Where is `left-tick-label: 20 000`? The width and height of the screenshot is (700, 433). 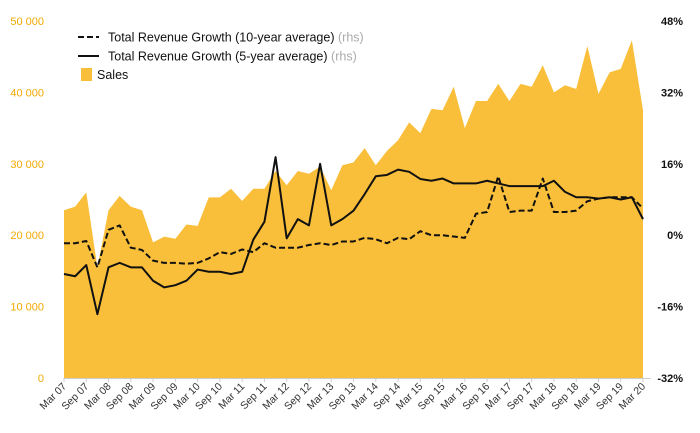 left-tick-label: 20 000 is located at coordinates (27, 236).